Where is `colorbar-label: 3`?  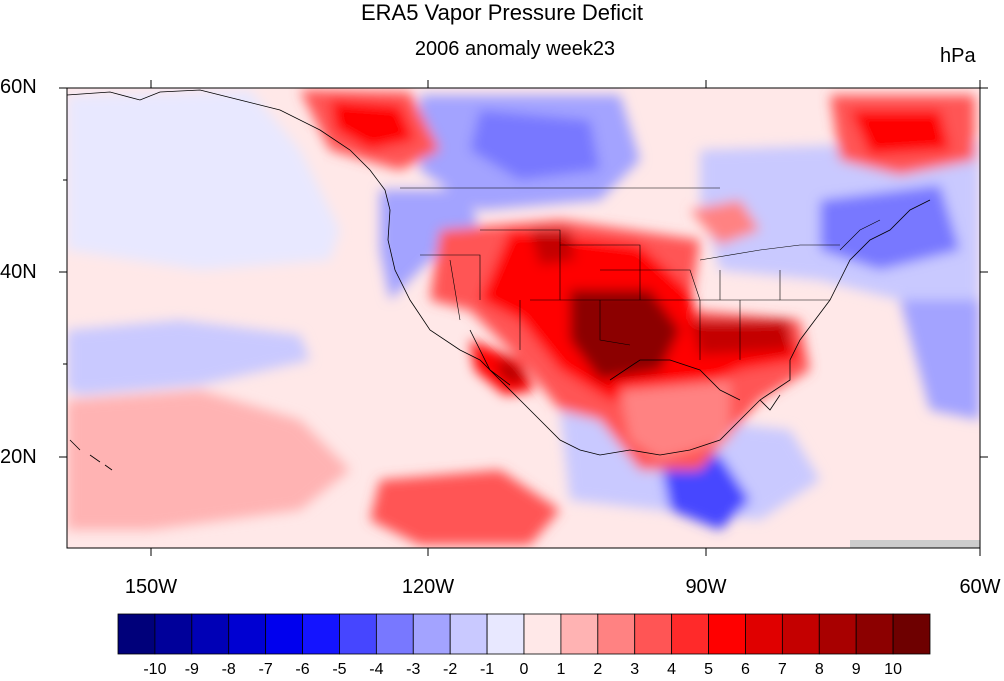 colorbar-label: 3 is located at coordinates (635, 669).